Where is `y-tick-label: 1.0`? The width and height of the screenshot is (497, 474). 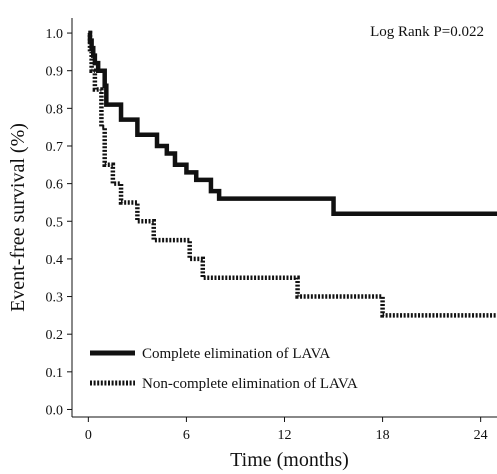 y-tick-label: 1.0 is located at coordinates (55, 34).